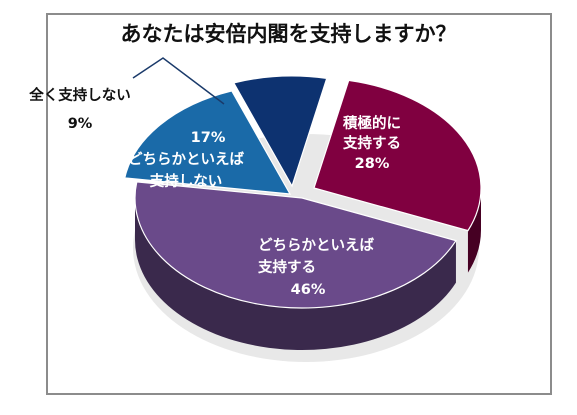  Describe the element at coordinates (371, 123) in the screenshot. I see `slice-label-active-support: 積極的に` at that location.